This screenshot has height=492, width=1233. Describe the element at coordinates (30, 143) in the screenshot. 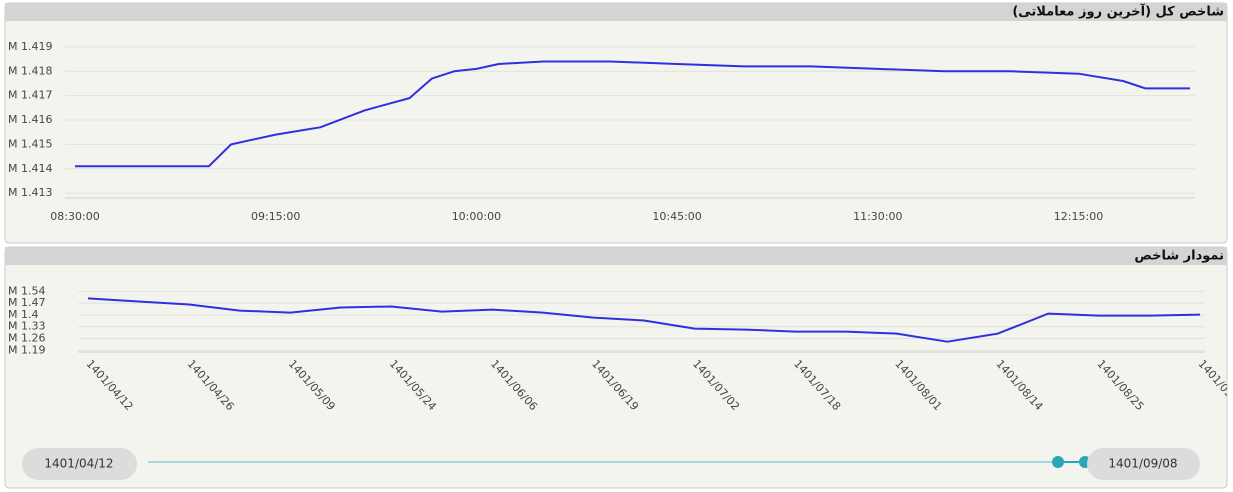

I see `y-tick-label: M 1.415` at that location.